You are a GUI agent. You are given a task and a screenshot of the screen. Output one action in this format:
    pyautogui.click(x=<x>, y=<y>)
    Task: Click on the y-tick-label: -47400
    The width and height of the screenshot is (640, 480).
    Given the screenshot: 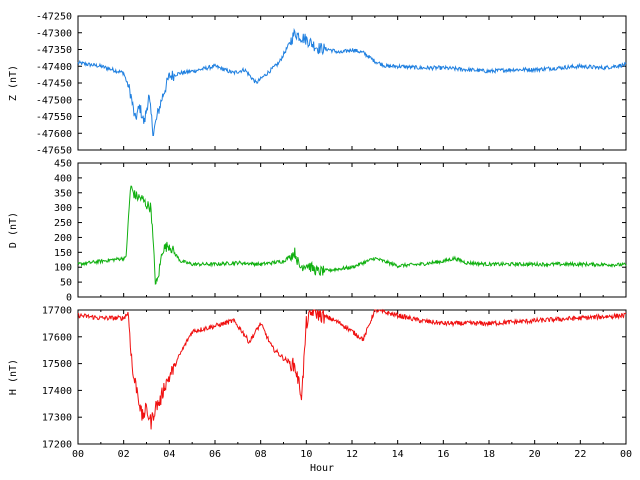 What is the action you would take?
    pyautogui.click(x=54, y=67)
    